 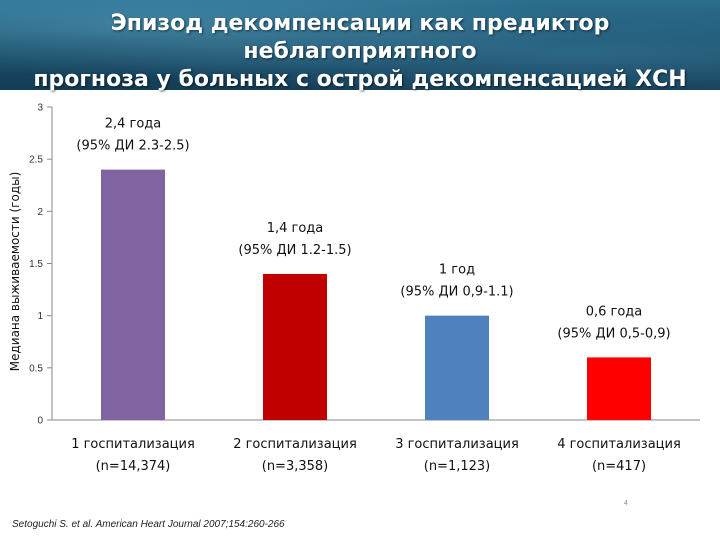 What do you see at coordinates (619, 466) in the screenshot?
I see `category-count-label: (n=417)` at bounding box center [619, 466].